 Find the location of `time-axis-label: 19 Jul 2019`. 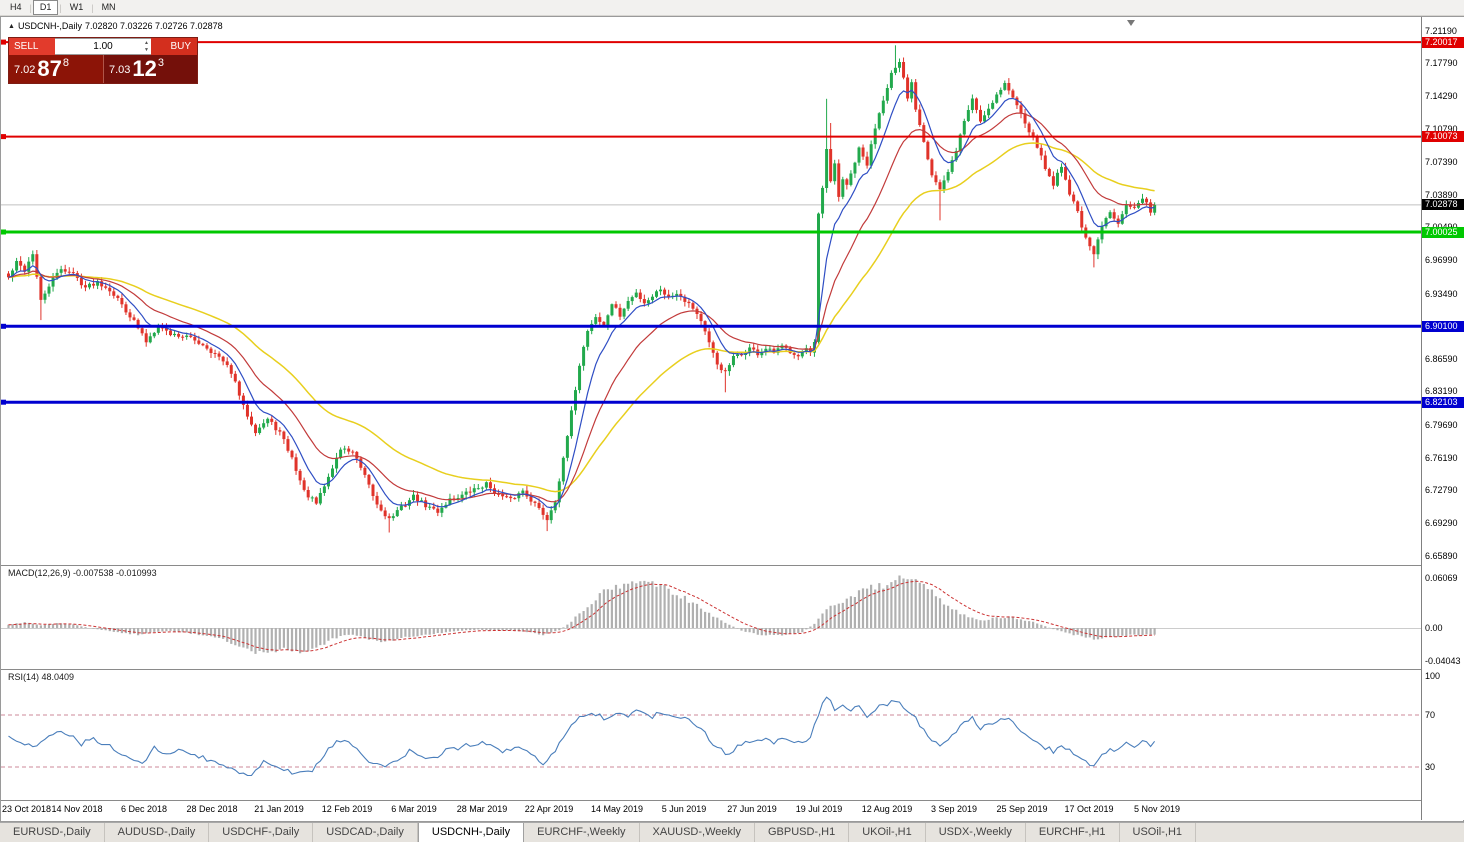

time-axis-label: 19 Jul 2019 is located at coordinates (819, 809).